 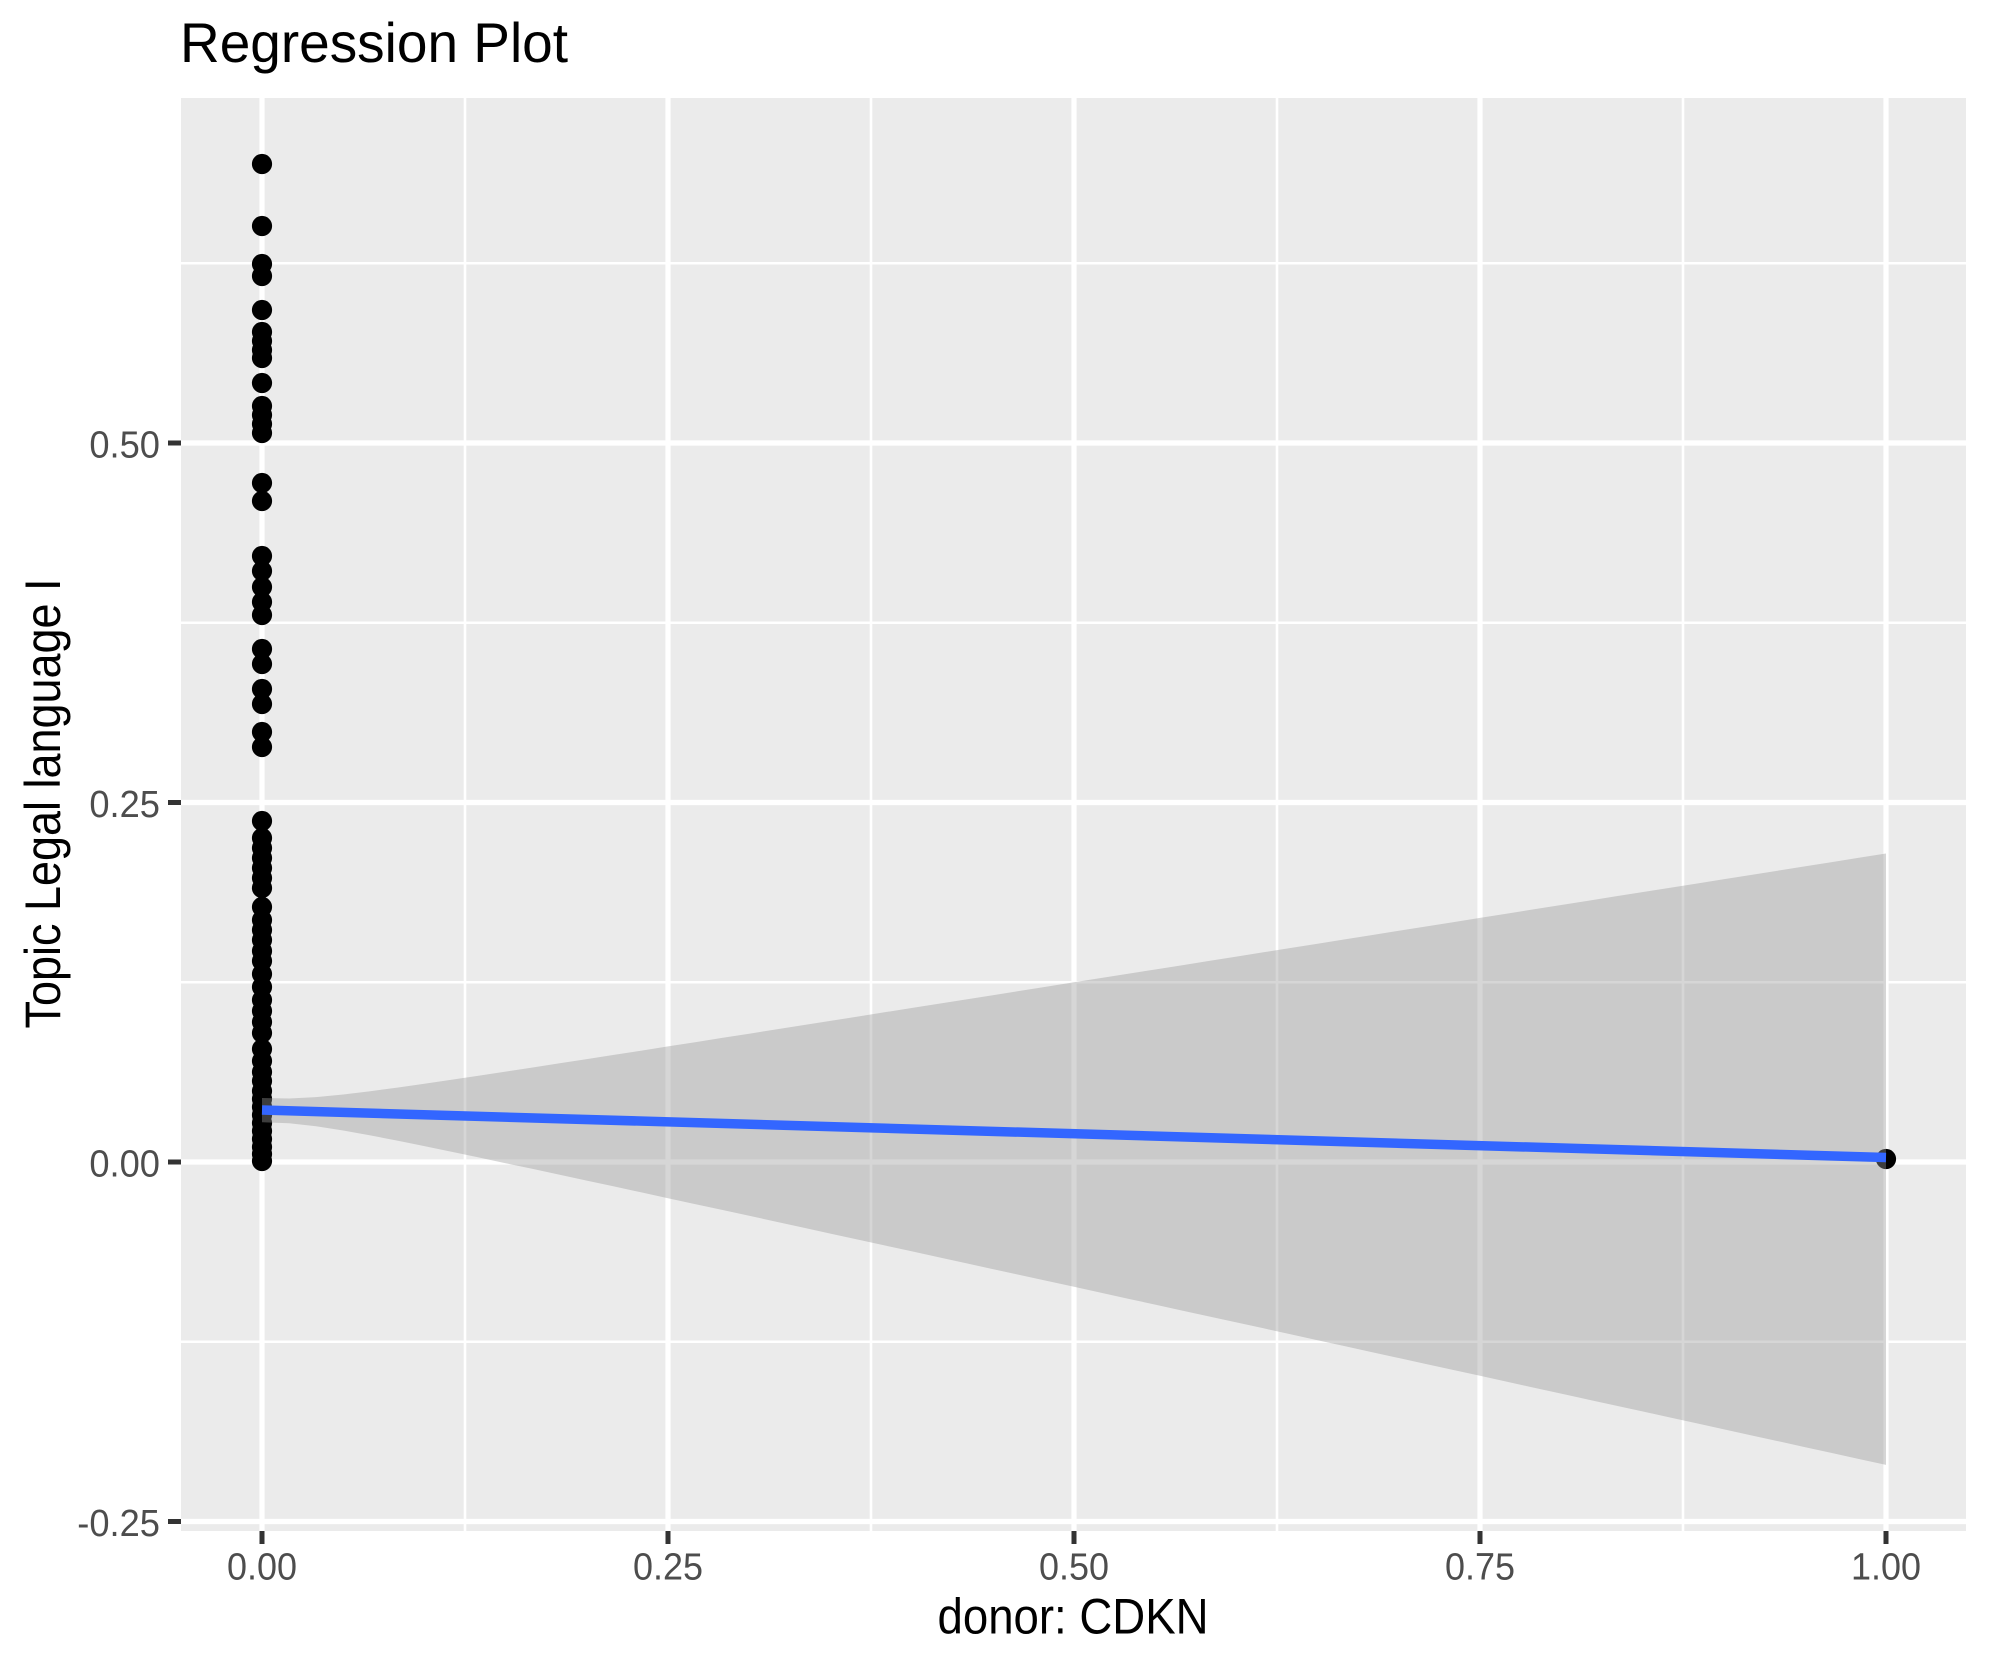 I want to click on svg-text: -0.25, so click(x=118, y=1524).